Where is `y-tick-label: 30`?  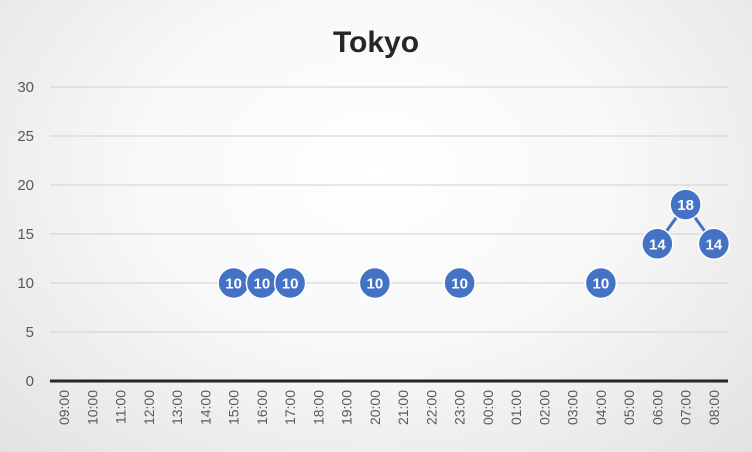
y-tick-label: 30 is located at coordinates (25, 87).